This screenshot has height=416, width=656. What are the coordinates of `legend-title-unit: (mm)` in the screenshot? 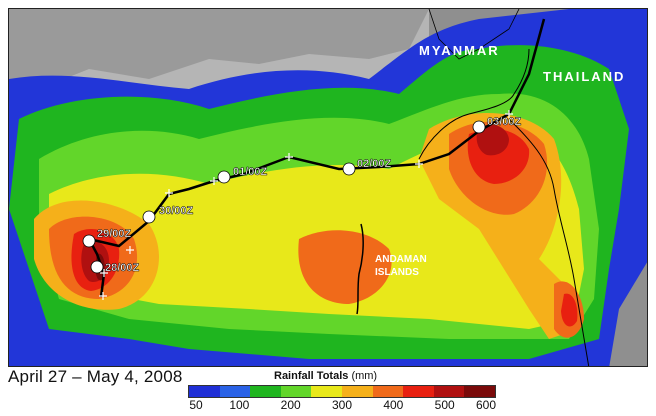 It's located at (364, 376).